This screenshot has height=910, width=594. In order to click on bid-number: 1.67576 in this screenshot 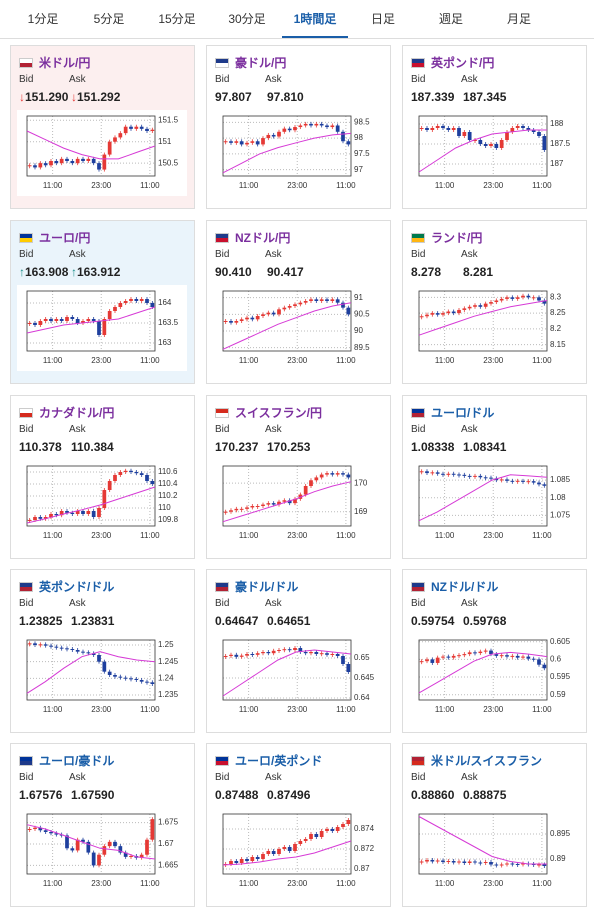, I will do `click(41, 795)`.